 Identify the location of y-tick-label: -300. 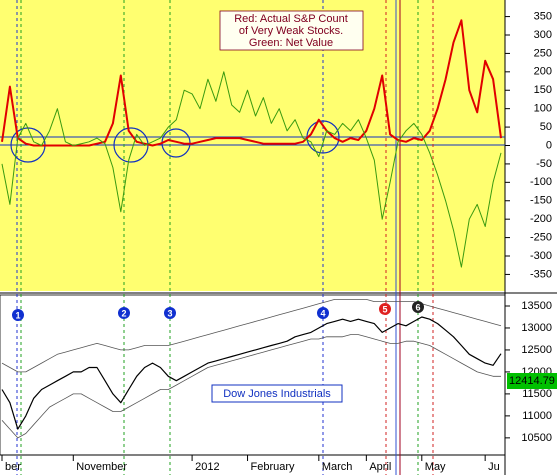
(541, 256).